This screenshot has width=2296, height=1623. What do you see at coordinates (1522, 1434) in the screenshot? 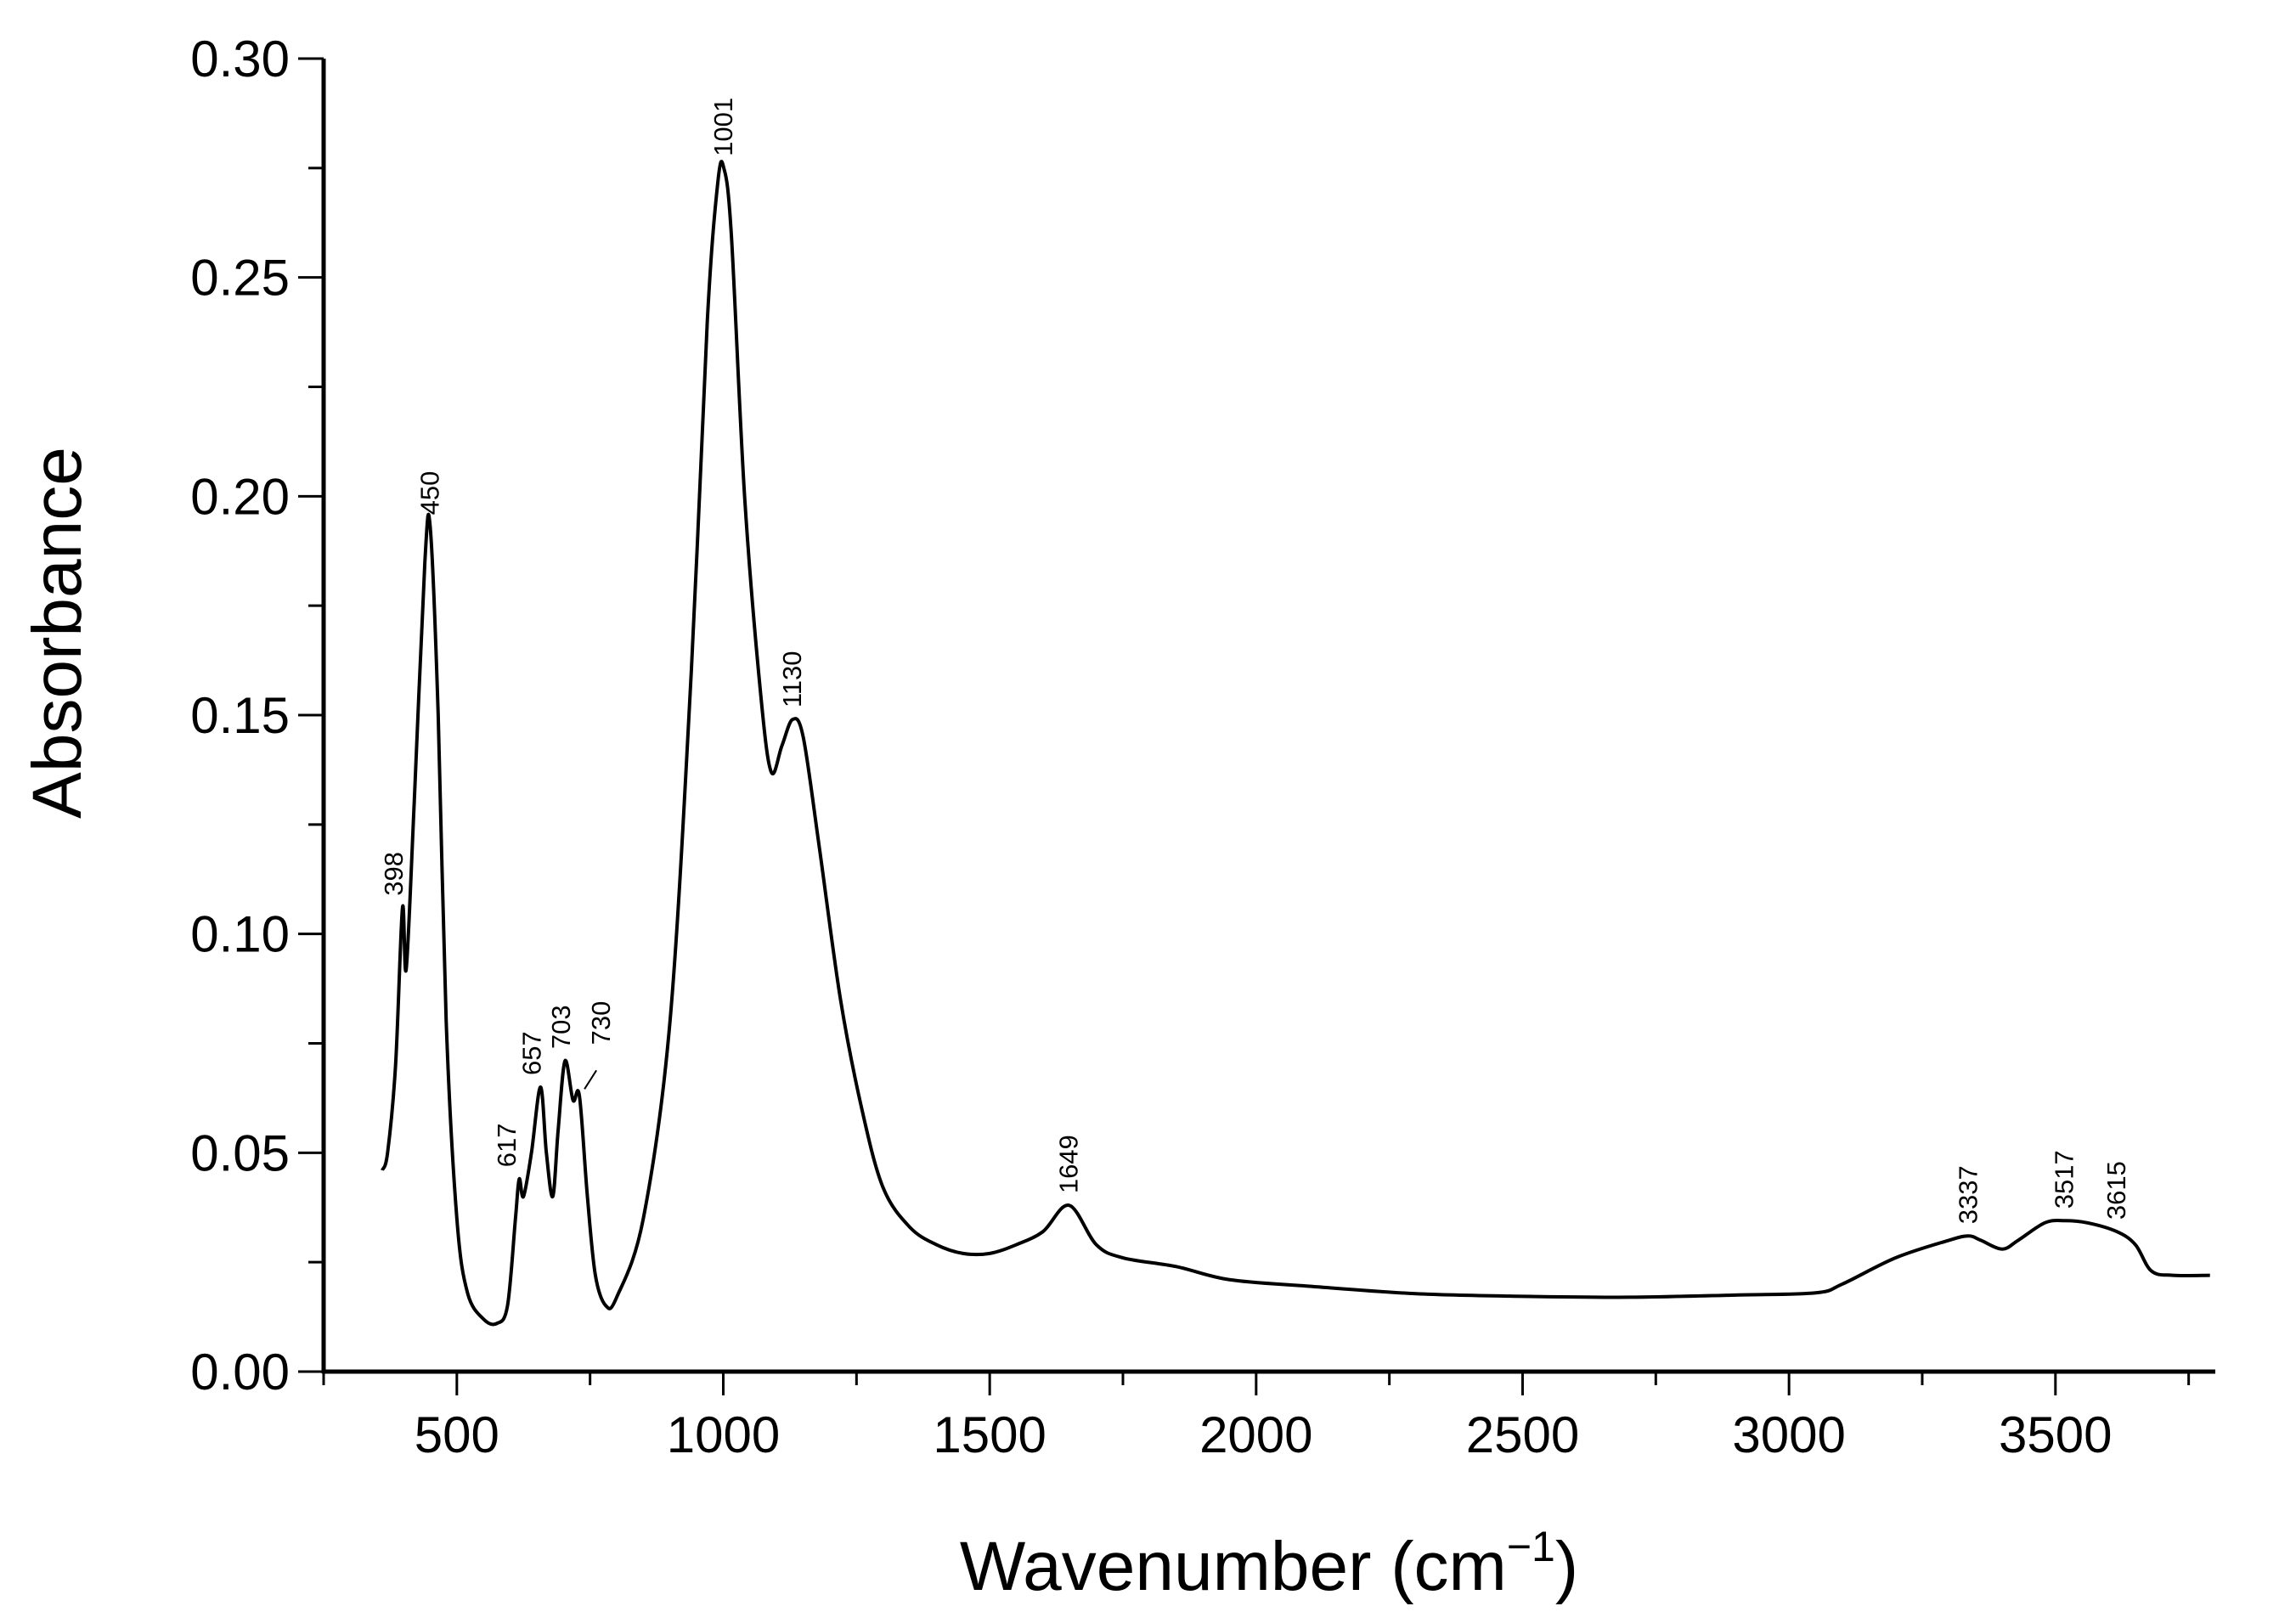
I see `x-tick-label: 2500` at bounding box center [1522, 1434].